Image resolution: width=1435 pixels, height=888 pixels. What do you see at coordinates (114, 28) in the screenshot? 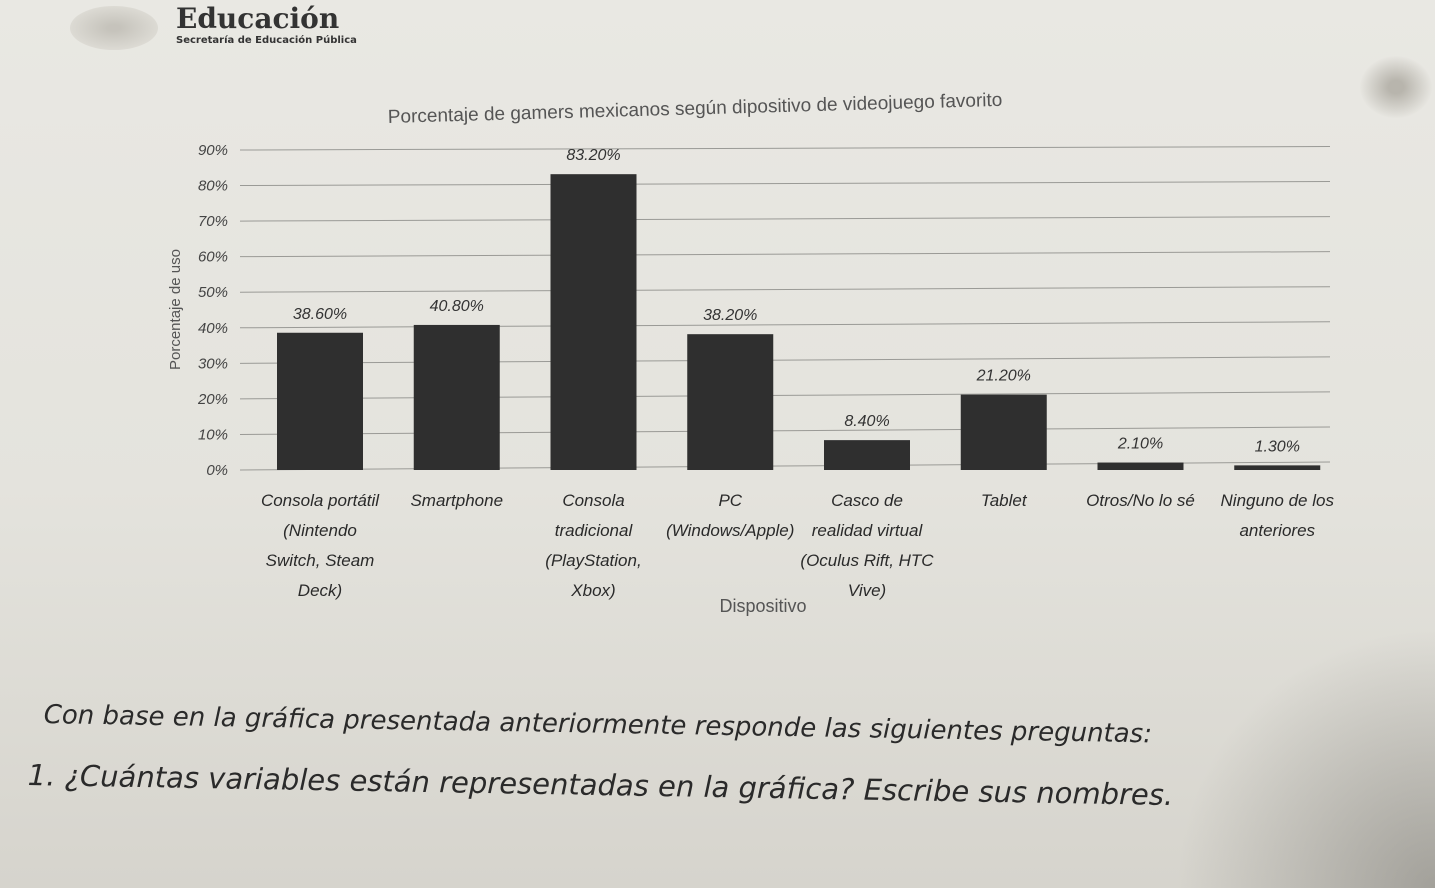
I see `mexico-seal-icon` at bounding box center [114, 28].